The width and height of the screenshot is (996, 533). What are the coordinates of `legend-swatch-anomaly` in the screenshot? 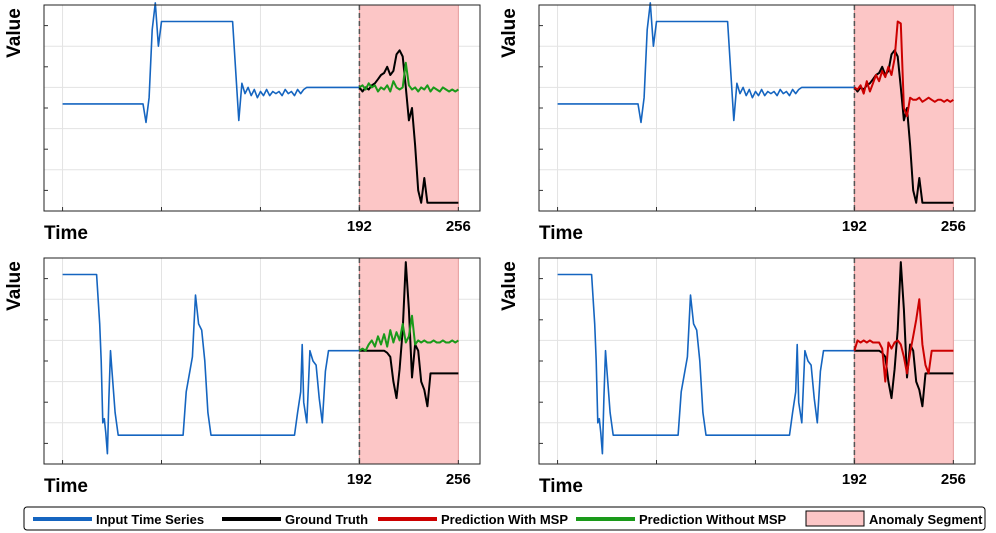 It's located at (835, 518).